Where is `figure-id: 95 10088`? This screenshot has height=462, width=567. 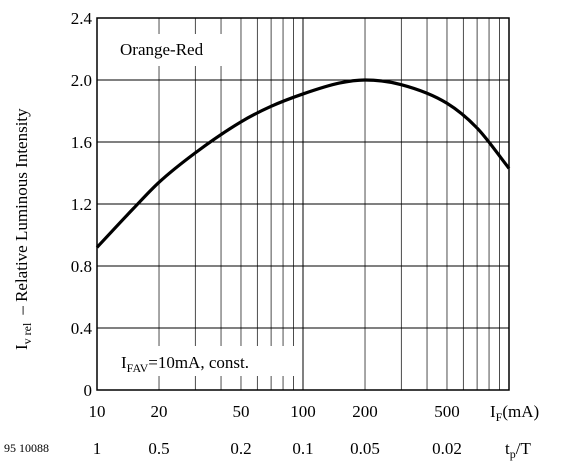 figure-id: 95 10088 is located at coordinates (26, 448).